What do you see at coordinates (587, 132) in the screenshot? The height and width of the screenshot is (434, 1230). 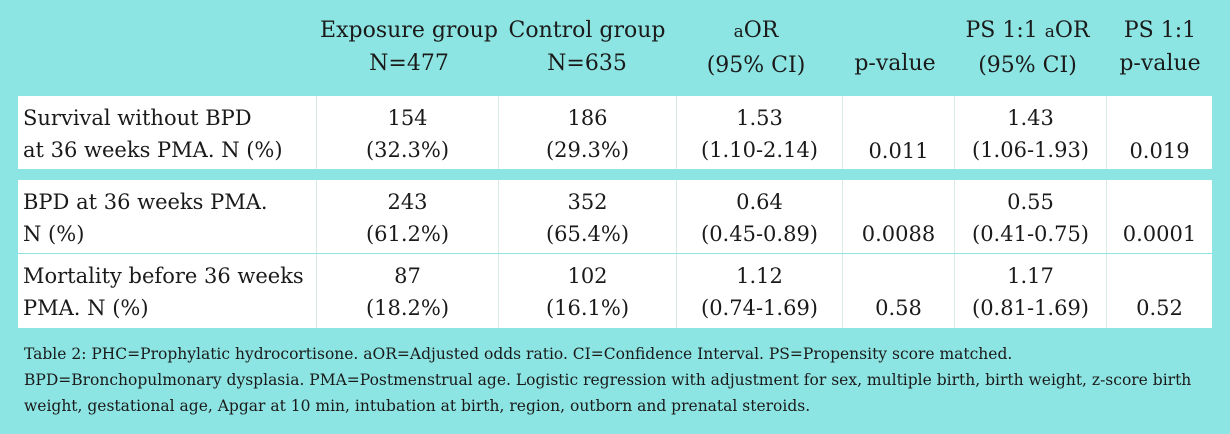 I see `cell-control: 186 (29.3%)` at bounding box center [587, 132].